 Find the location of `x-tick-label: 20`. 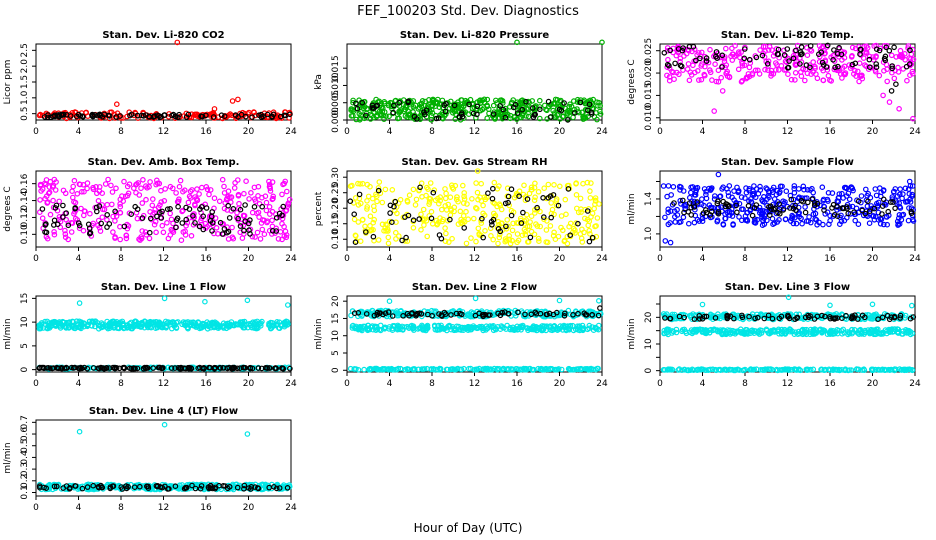

x-tick-label: 20 is located at coordinates (249, 384).